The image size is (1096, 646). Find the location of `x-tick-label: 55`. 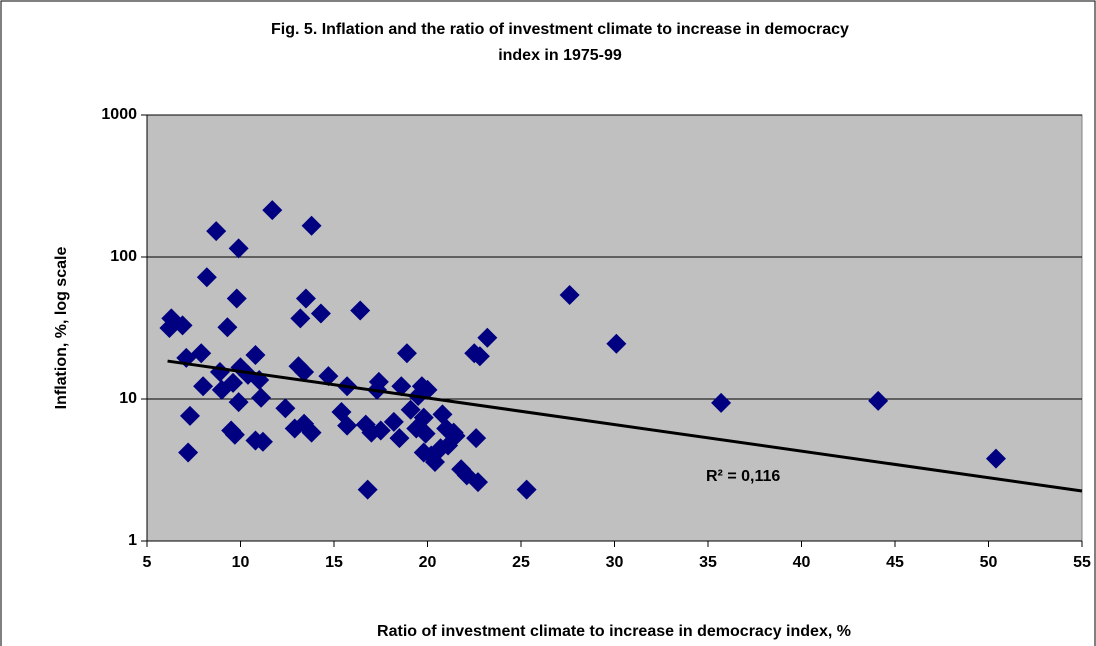

x-tick-label: 55 is located at coordinates (1082, 562).